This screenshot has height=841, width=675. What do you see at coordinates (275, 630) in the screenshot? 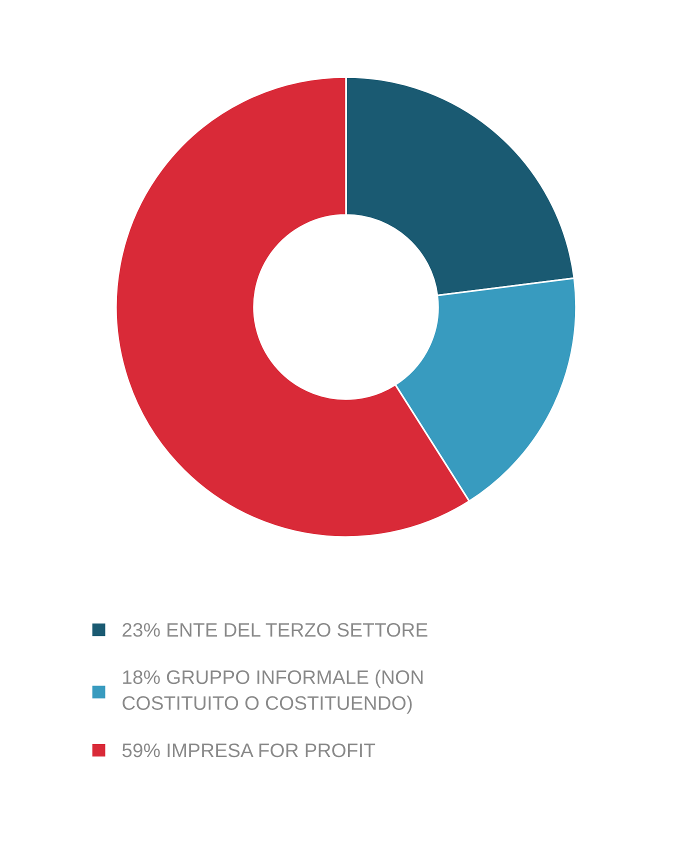
I see `legend-label: 23% ENTE DEL TERZO SETTORE` at bounding box center [275, 630].